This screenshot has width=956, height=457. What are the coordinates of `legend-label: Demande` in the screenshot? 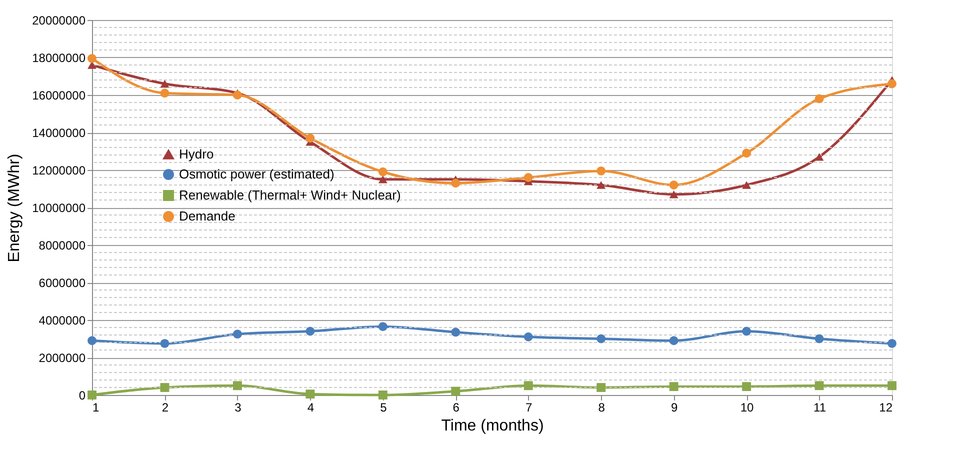 It's located at (207, 216).